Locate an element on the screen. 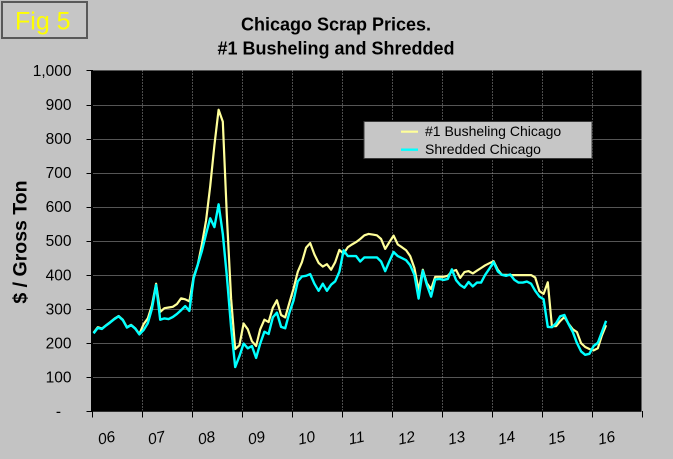  svg-text: 600 is located at coordinates (59, 207).